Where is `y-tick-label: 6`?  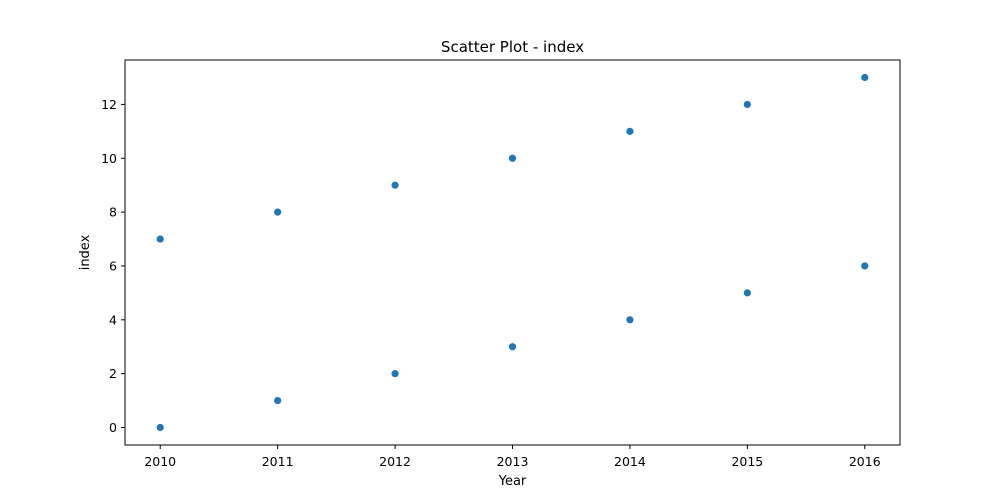
y-tick-label: 6 is located at coordinates (113, 265).